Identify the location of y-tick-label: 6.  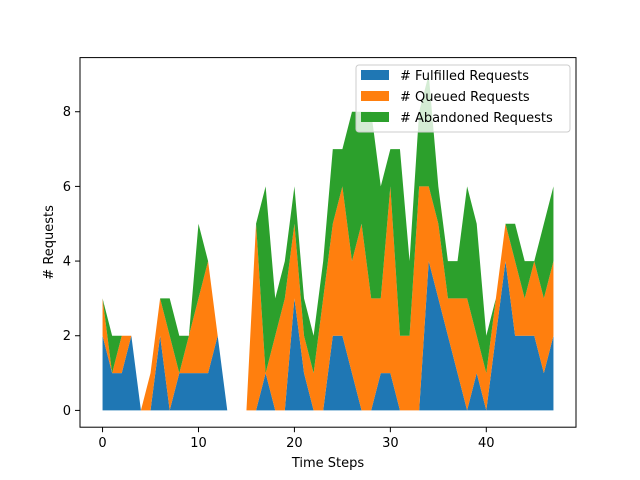
(67, 187).